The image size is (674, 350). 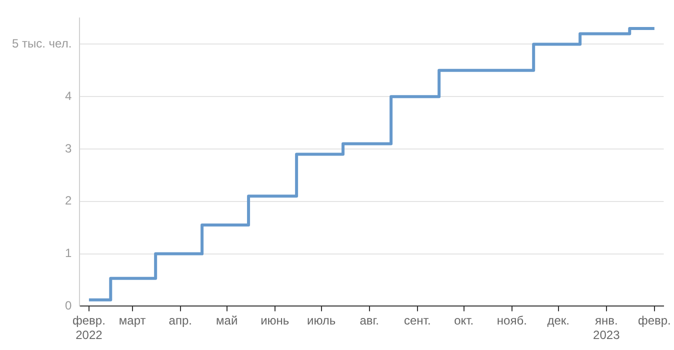 What do you see at coordinates (68, 253) in the screenshot?
I see `y-tick-label: 1` at bounding box center [68, 253].